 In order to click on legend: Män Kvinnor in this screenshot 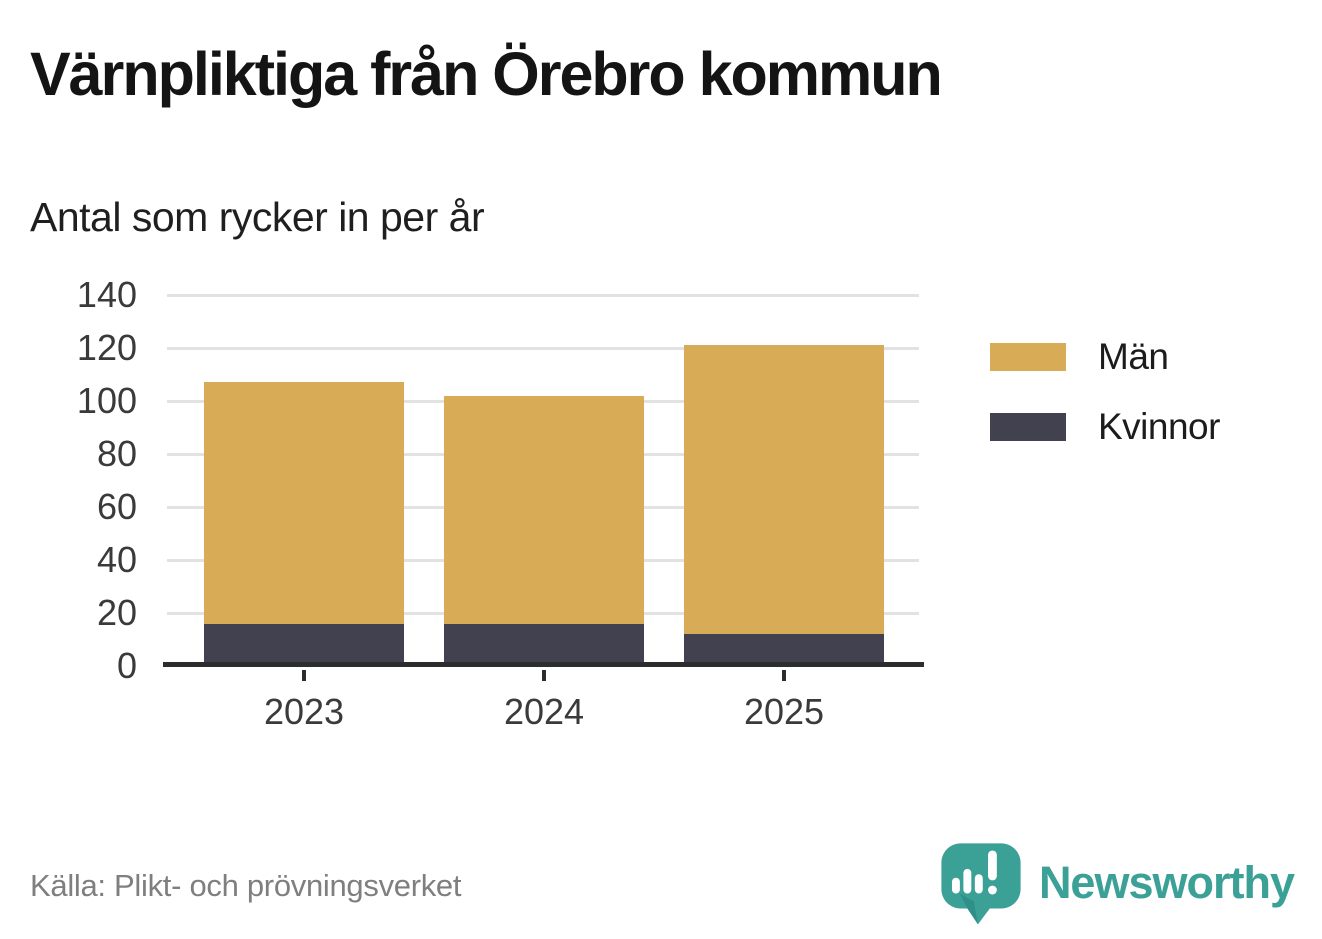, I will do `click(1105, 406)`.